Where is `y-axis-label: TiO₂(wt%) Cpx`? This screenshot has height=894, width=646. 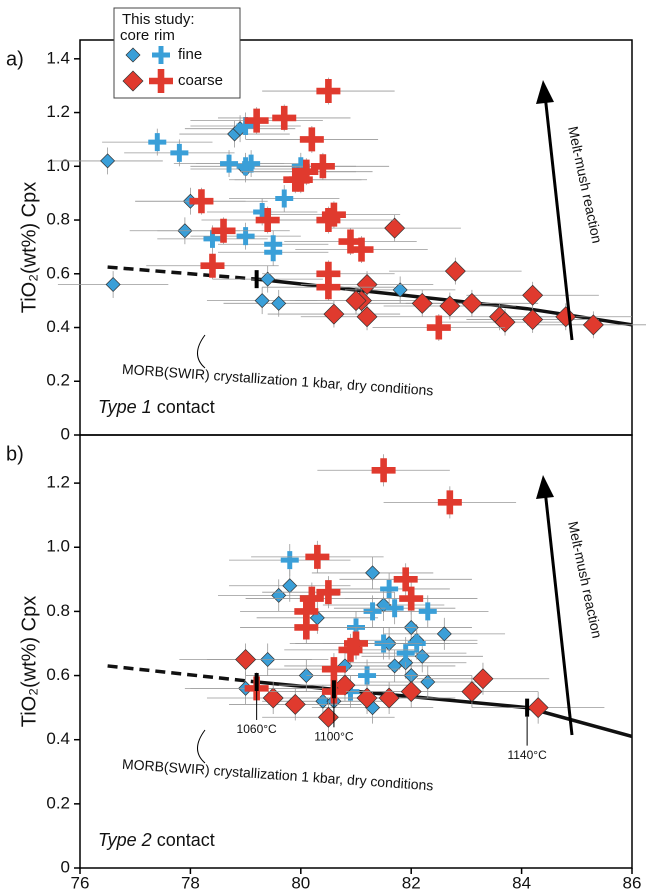
y-axis-label: TiO₂(wt%) Cpx is located at coordinates (29, 247).